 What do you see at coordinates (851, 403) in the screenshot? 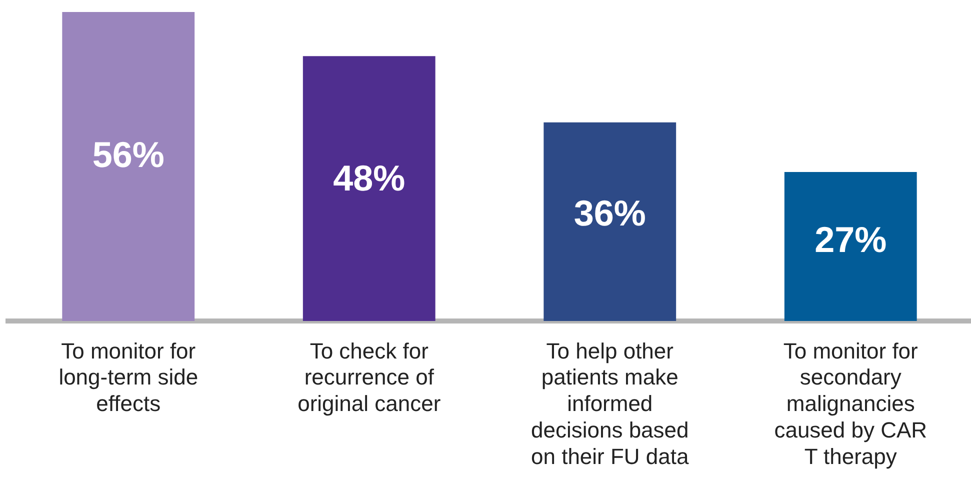
I see `x-tick-label: To monitor for secondary malignancies caused by CAR T therapy` at bounding box center [851, 403].